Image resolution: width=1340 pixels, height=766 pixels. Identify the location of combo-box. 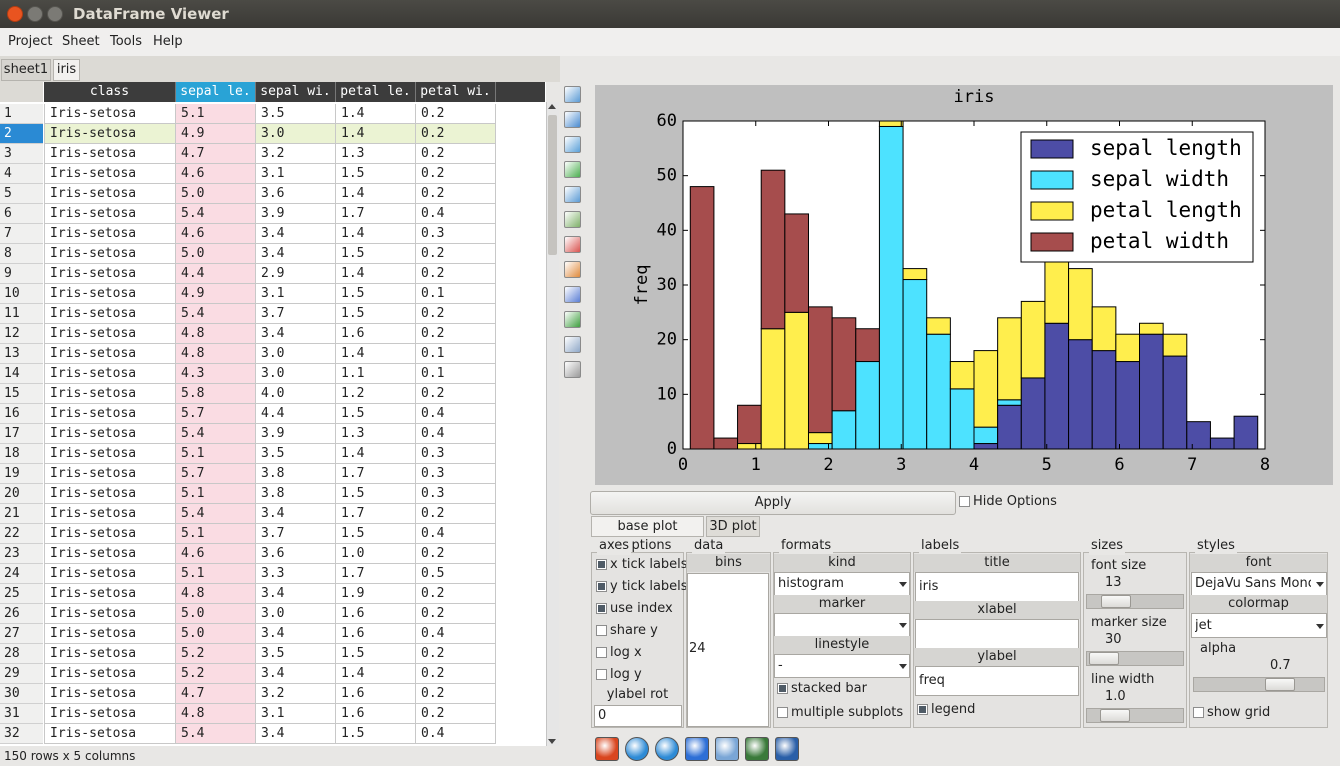
(842, 625).